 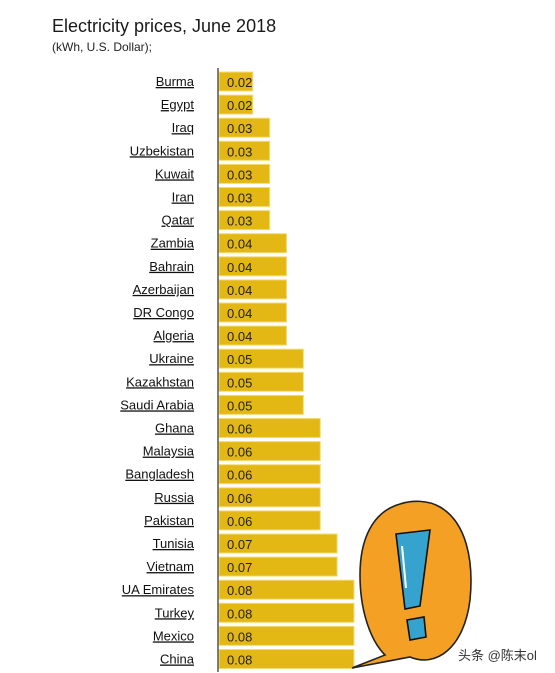 I want to click on bar-bangladesh, so click(x=269, y=474).